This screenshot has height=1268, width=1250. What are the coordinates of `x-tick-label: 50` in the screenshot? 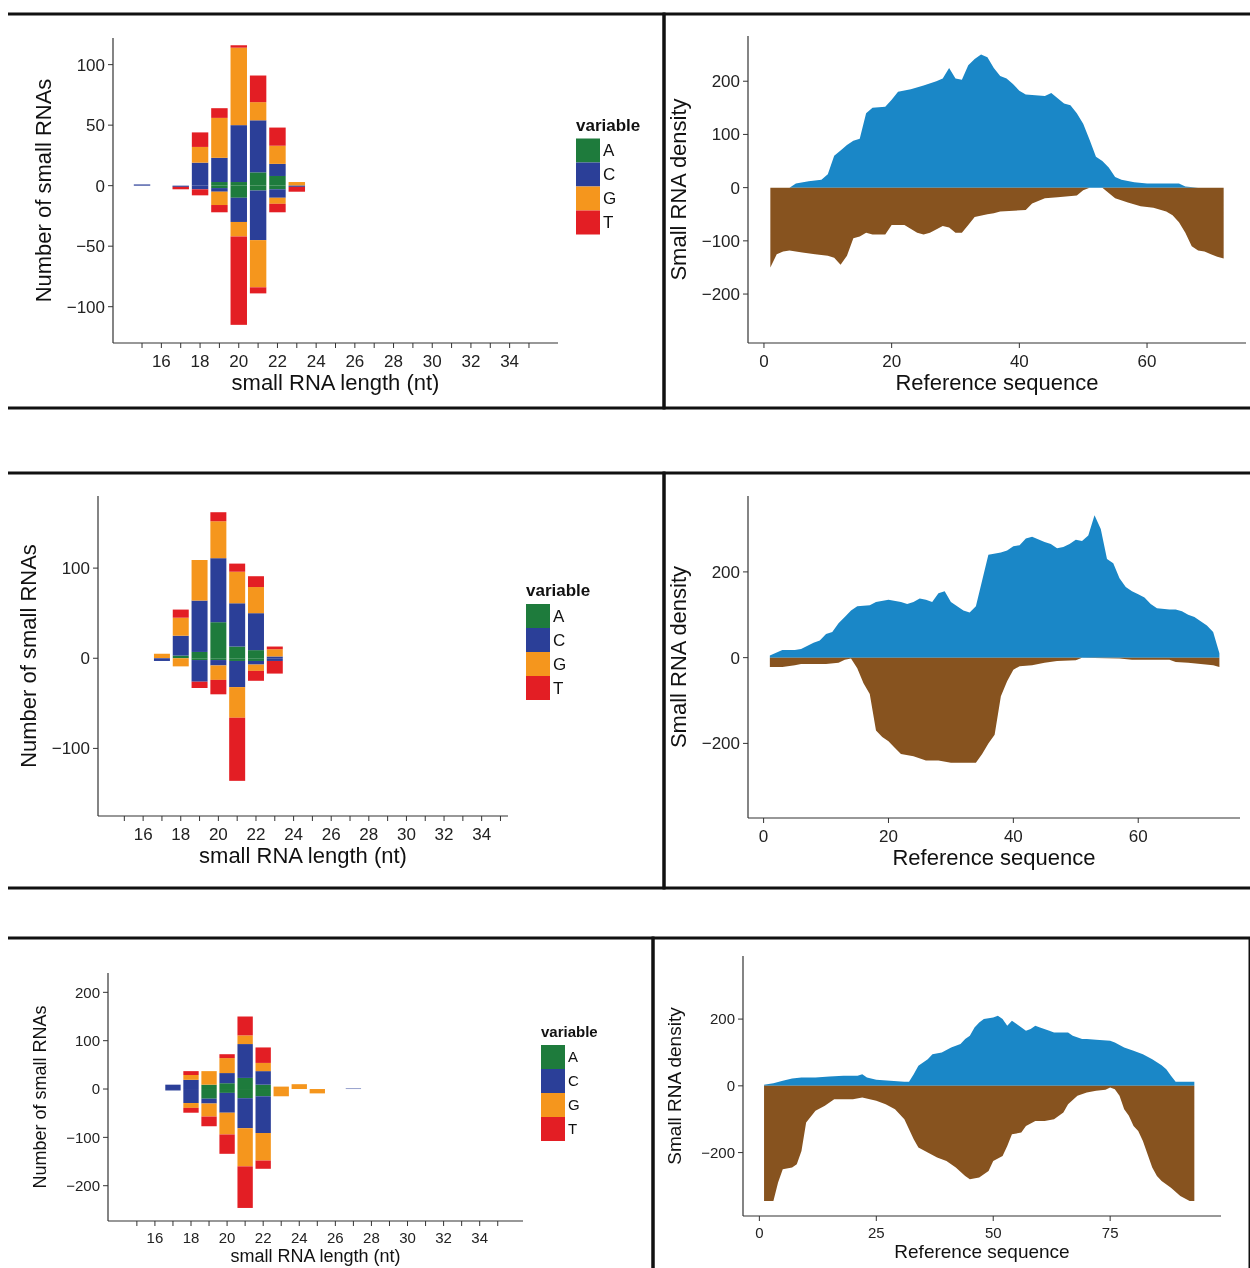 It's located at (993, 1232).